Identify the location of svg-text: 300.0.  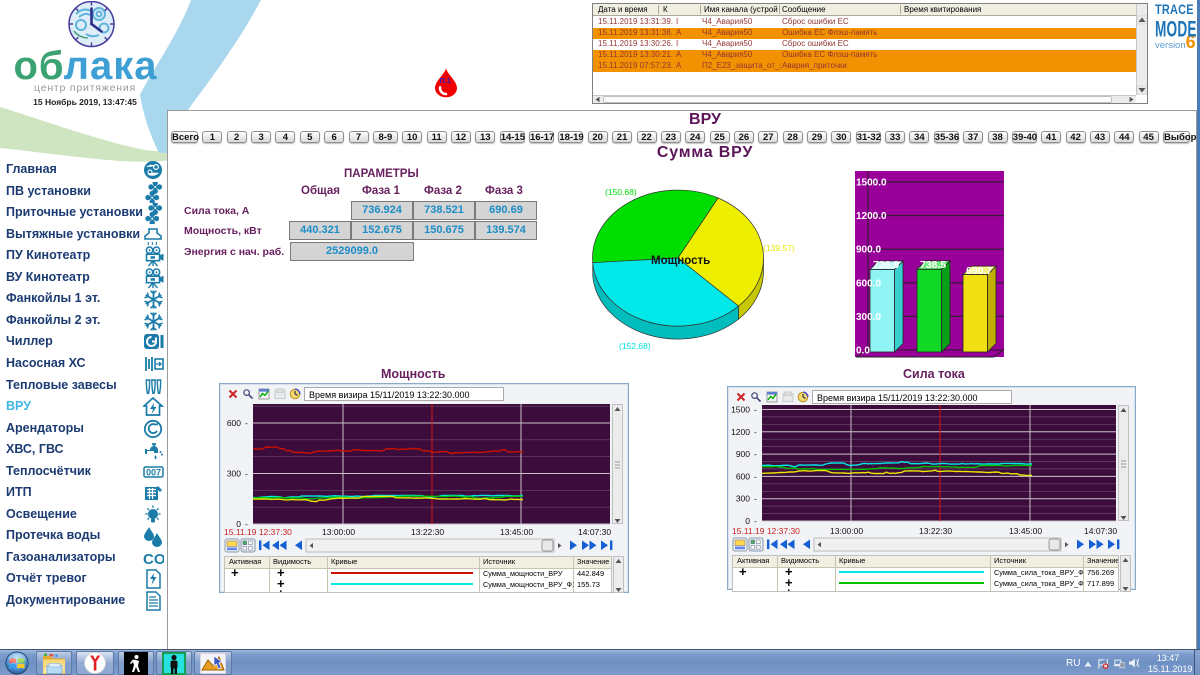
(868, 317).